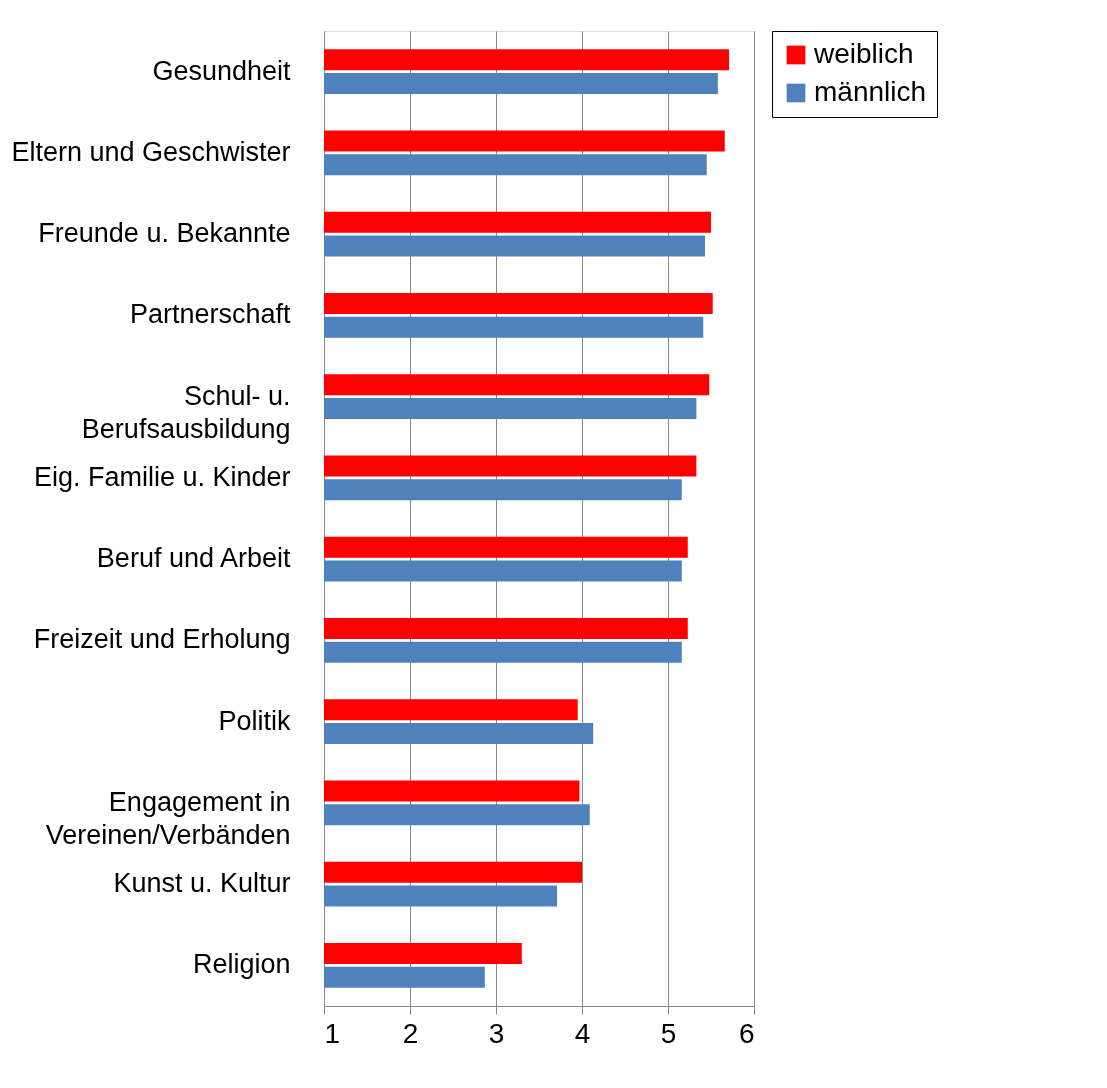 This screenshot has width=1107, height=1088. I want to click on x-tick-label: 1, so click(332, 1033).